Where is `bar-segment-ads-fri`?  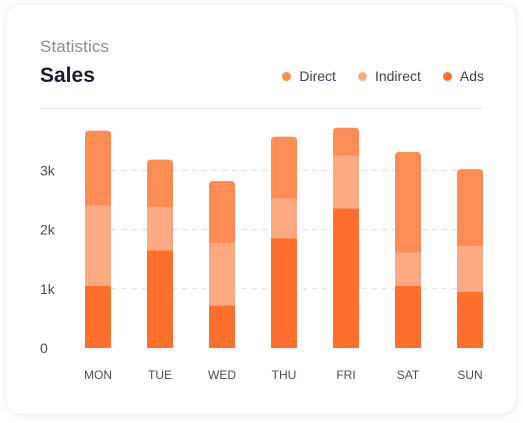 bar-segment-ads-fri is located at coordinates (346, 278).